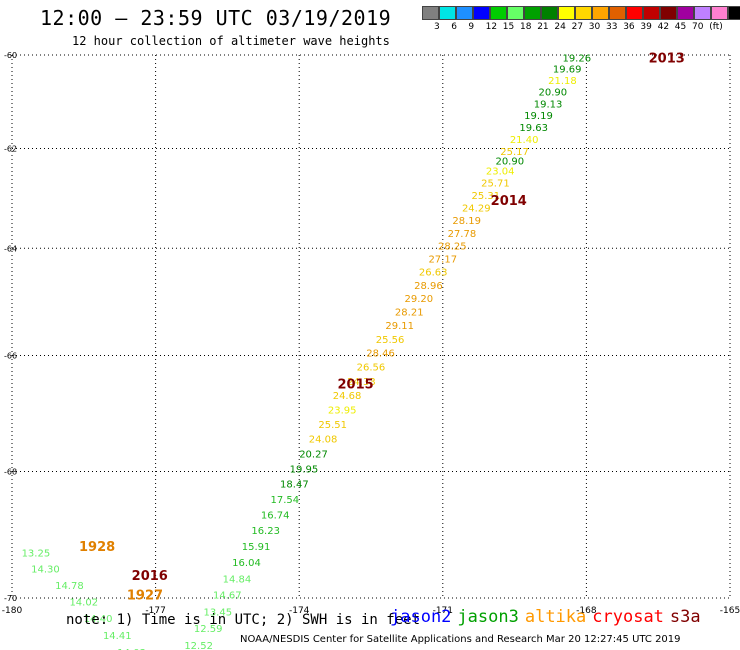  What do you see at coordinates (10, 55) in the screenshot?
I see `lat-tick-label: -60` at bounding box center [10, 55].